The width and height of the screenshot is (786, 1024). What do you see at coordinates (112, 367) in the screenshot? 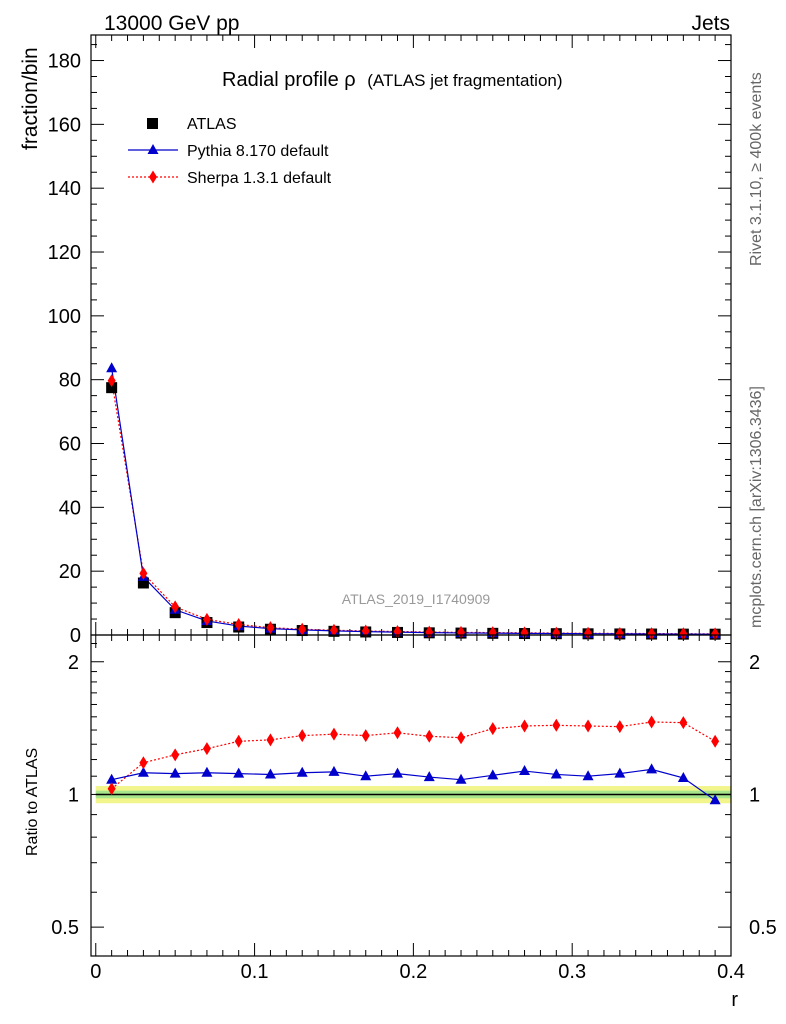
I see `pythia-point` at bounding box center [112, 367].